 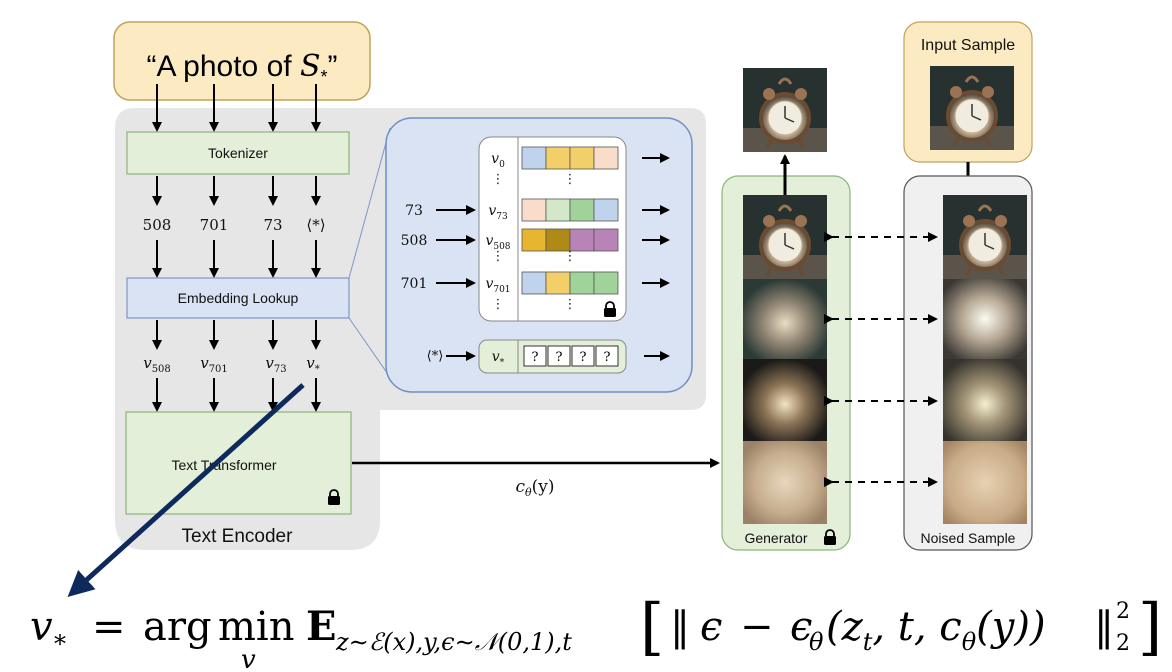 I want to click on noised-frames, so click(x=985, y=358).